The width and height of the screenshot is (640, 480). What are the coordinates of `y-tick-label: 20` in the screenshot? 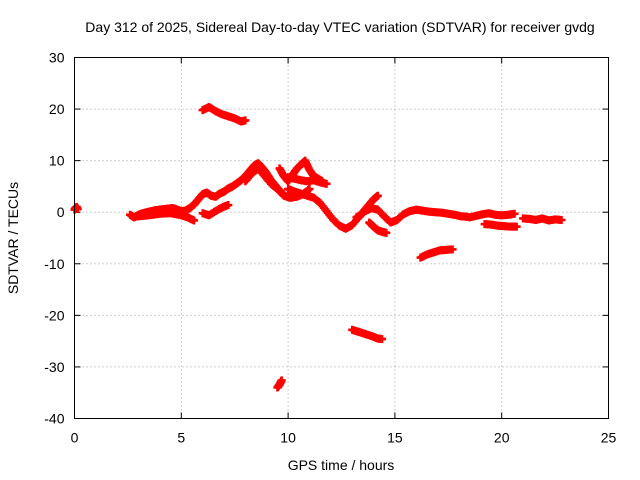 It's located at (57, 109).